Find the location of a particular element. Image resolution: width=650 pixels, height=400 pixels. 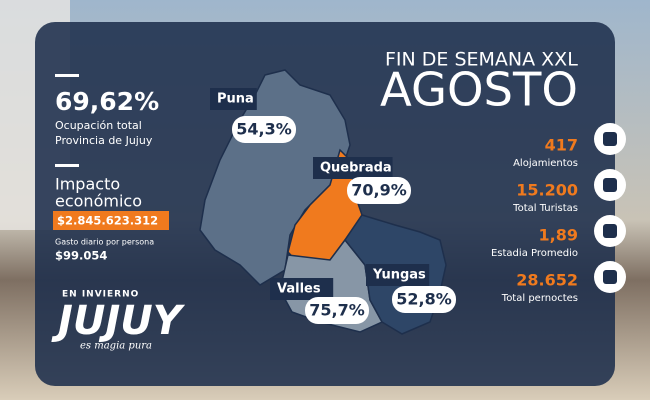

brand-tagline: es magia pura is located at coordinates (116, 346).